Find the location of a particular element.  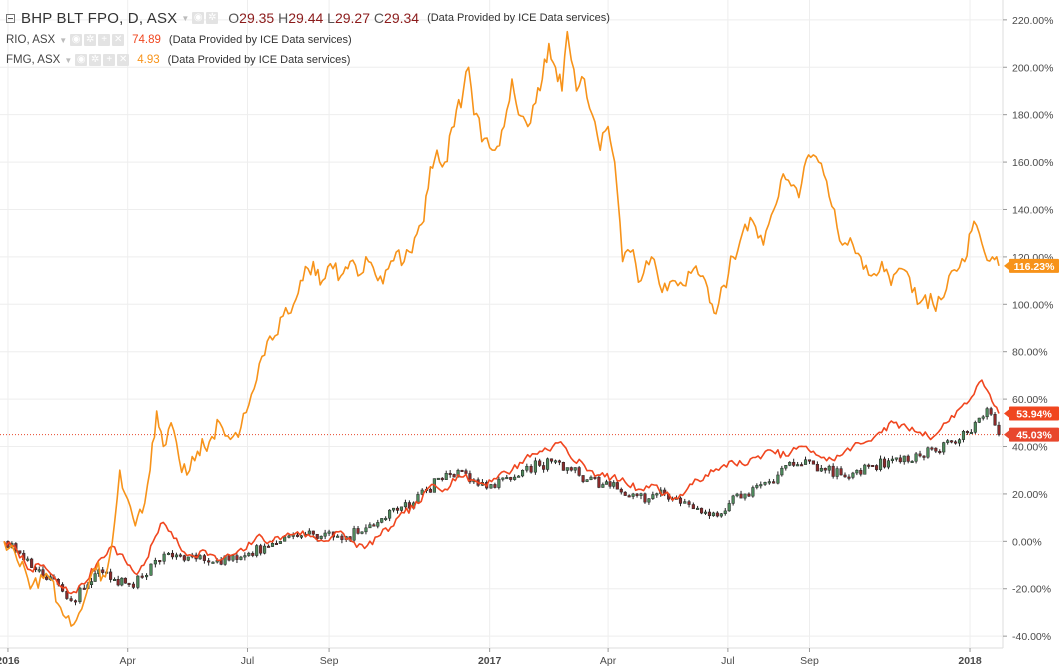

price-badge: 53.94% is located at coordinates (1031, 413).